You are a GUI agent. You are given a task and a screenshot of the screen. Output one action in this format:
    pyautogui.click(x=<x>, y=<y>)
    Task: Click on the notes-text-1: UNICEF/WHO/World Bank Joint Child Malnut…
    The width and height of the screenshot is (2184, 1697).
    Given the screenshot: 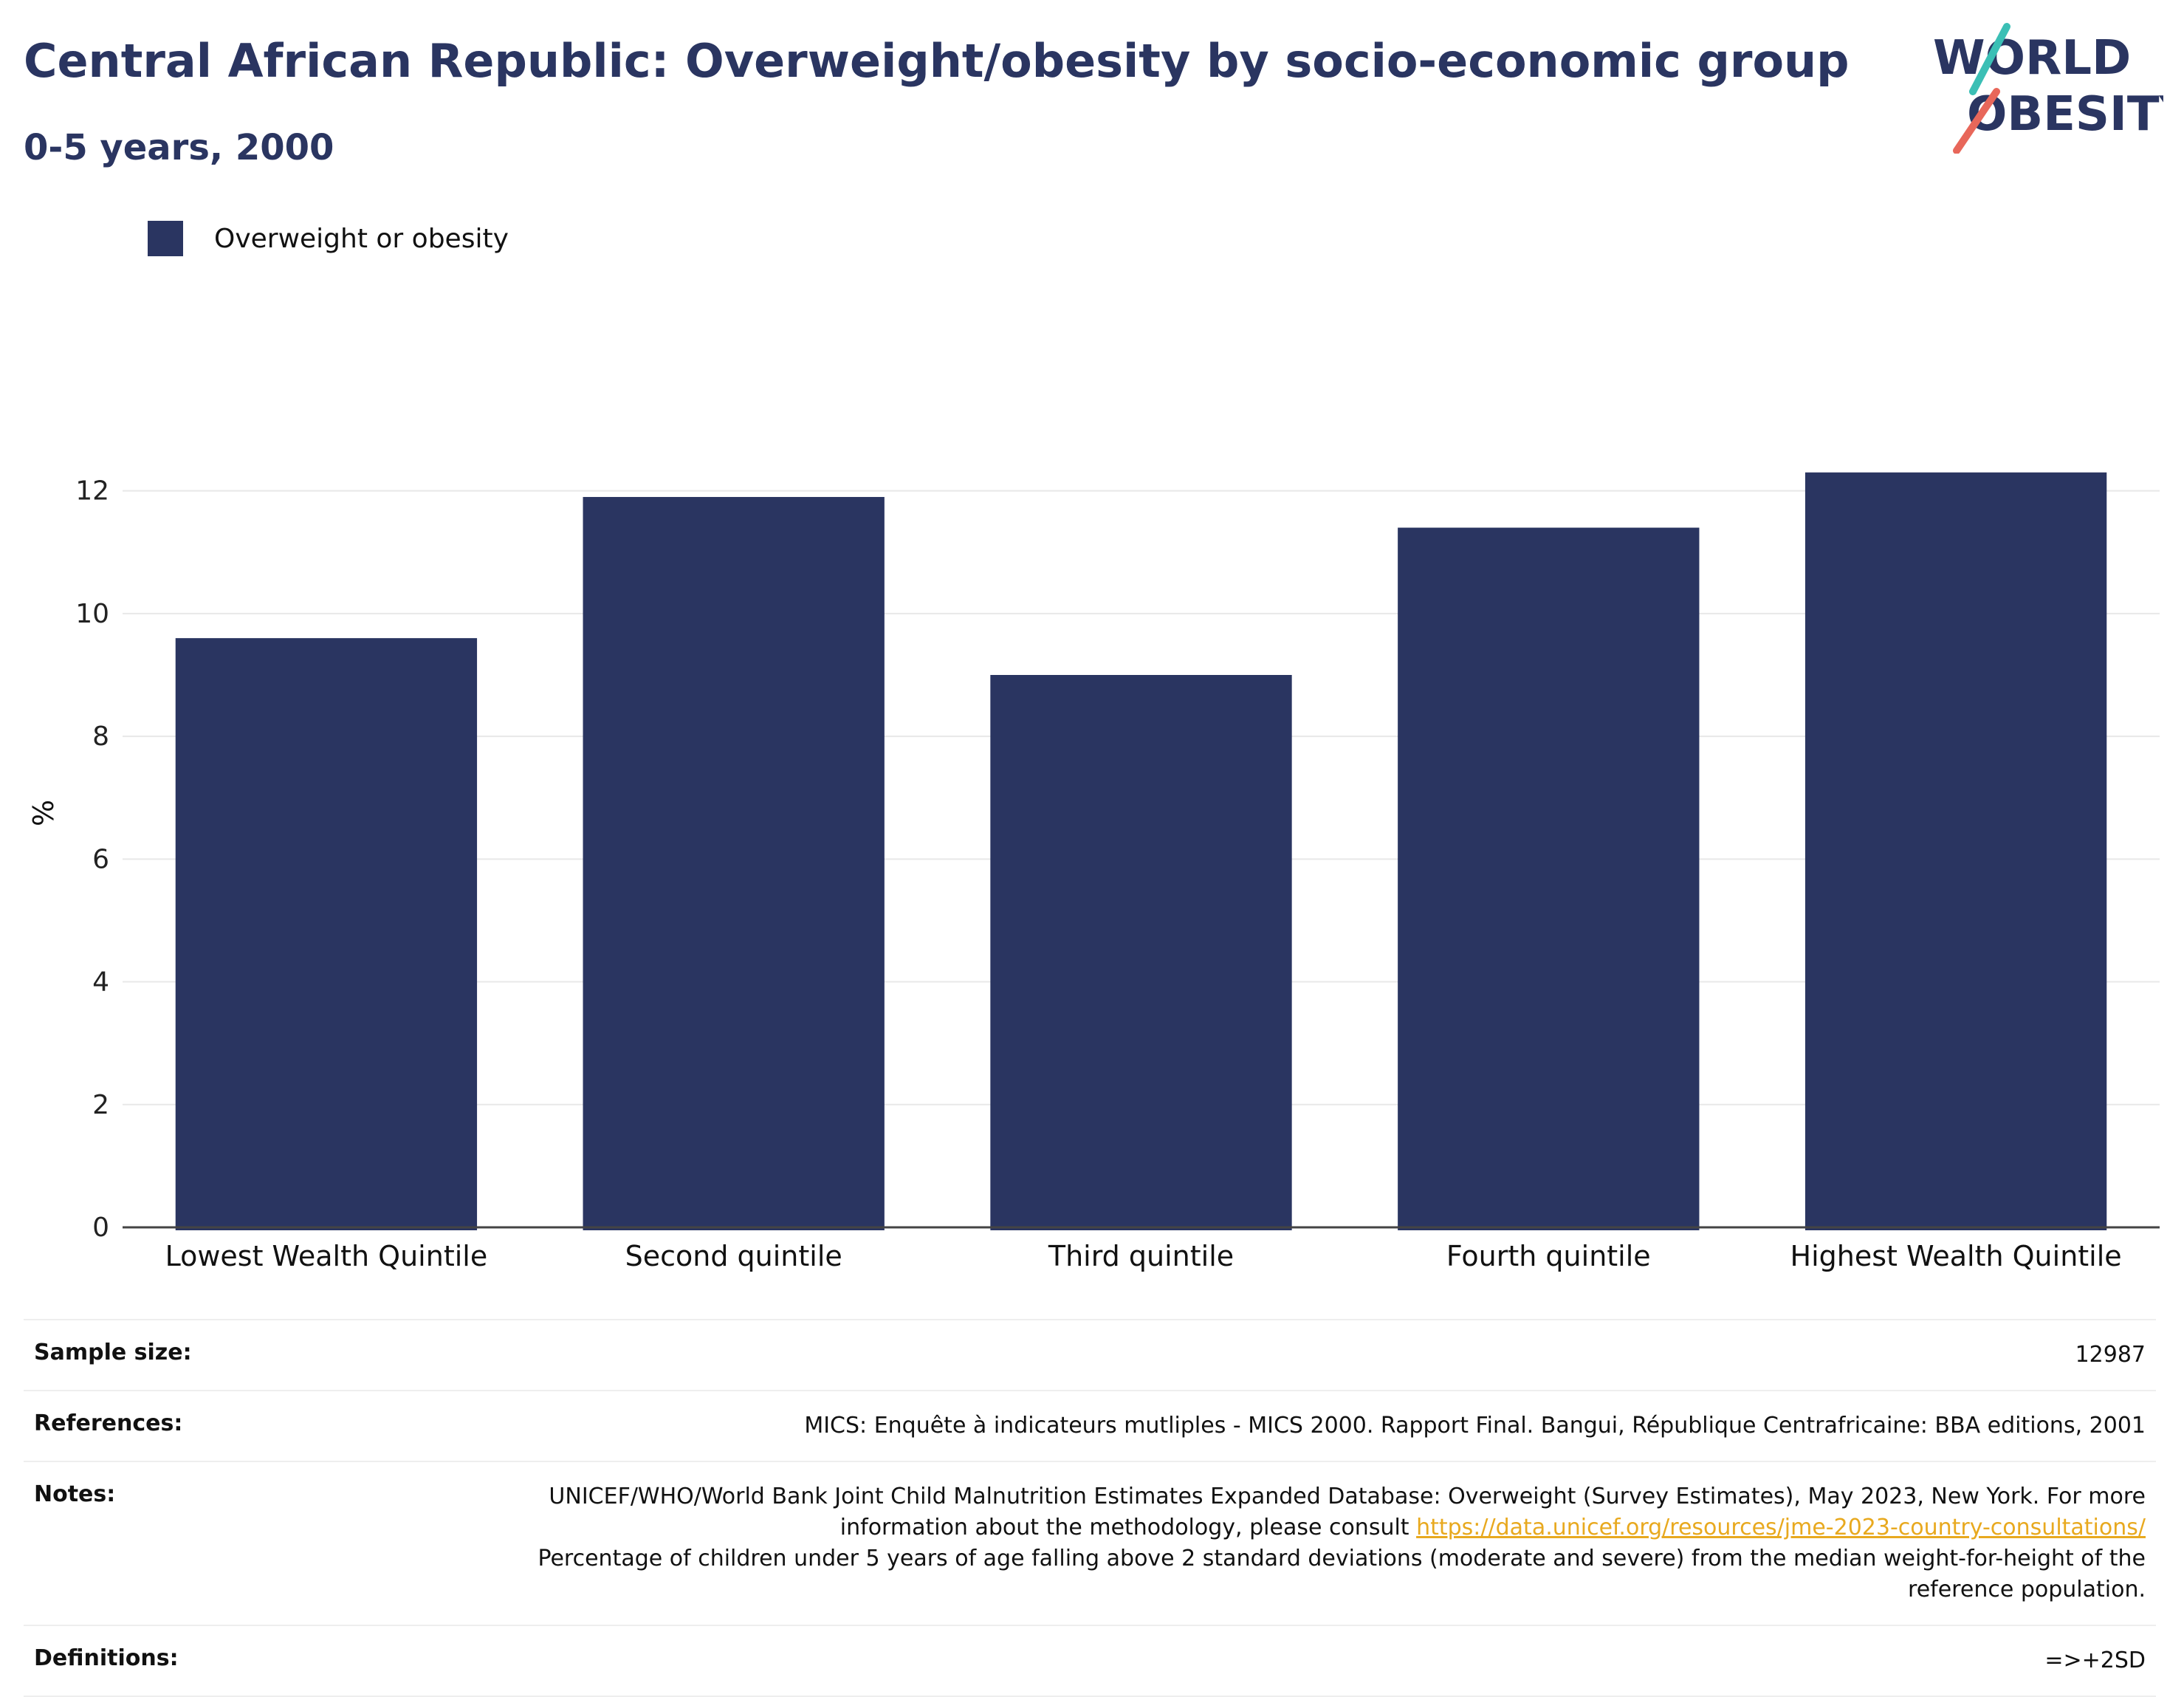 What is the action you would take?
    pyautogui.click(x=1348, y=1512)
    